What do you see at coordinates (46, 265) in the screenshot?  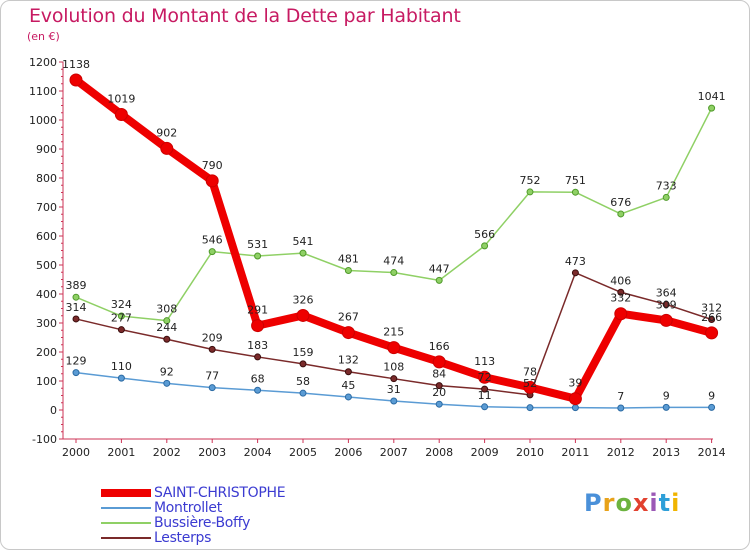 I see `y-tick-label: 500` at bounding box center [46, 265].